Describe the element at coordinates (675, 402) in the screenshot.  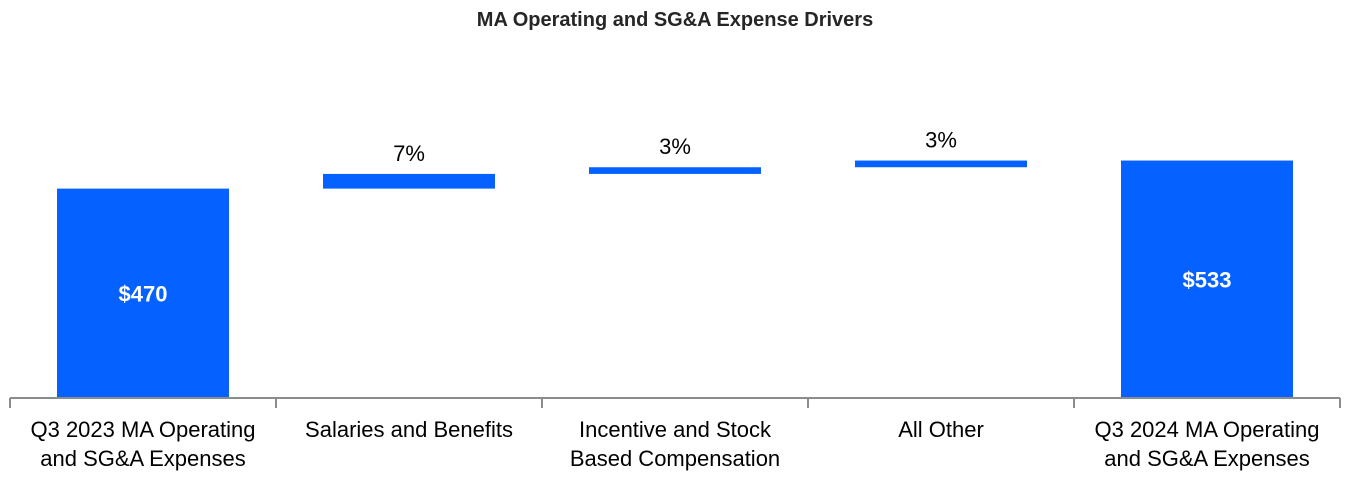
I see `x-axis` at that location.